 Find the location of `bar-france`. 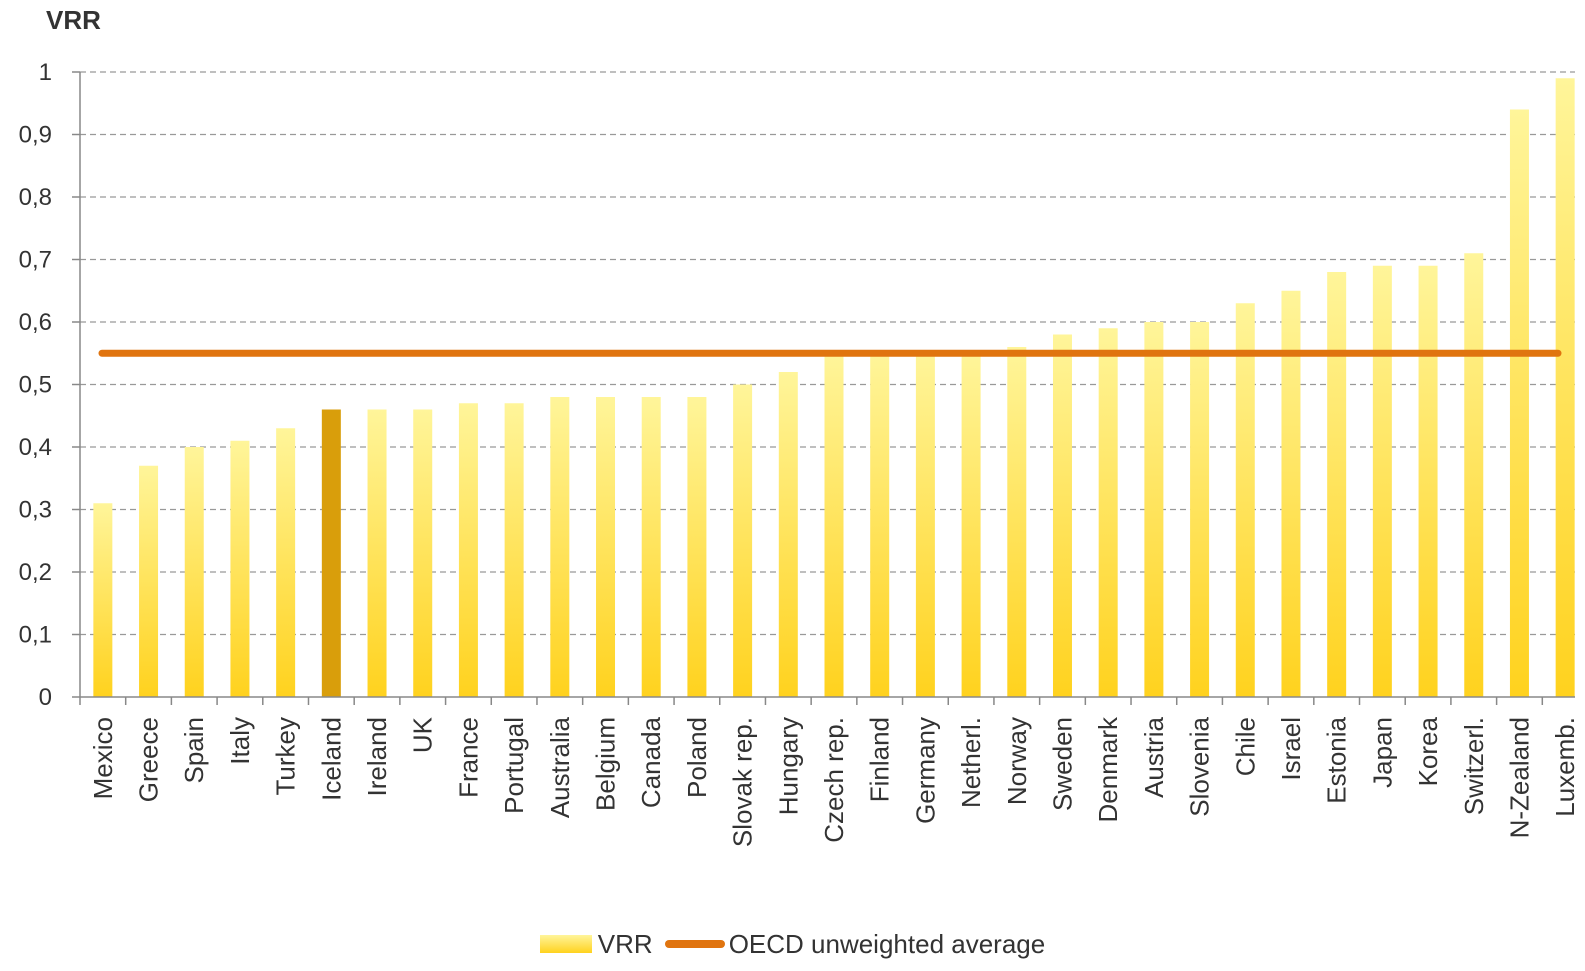

bar-france is located at coordinates (468, 550).